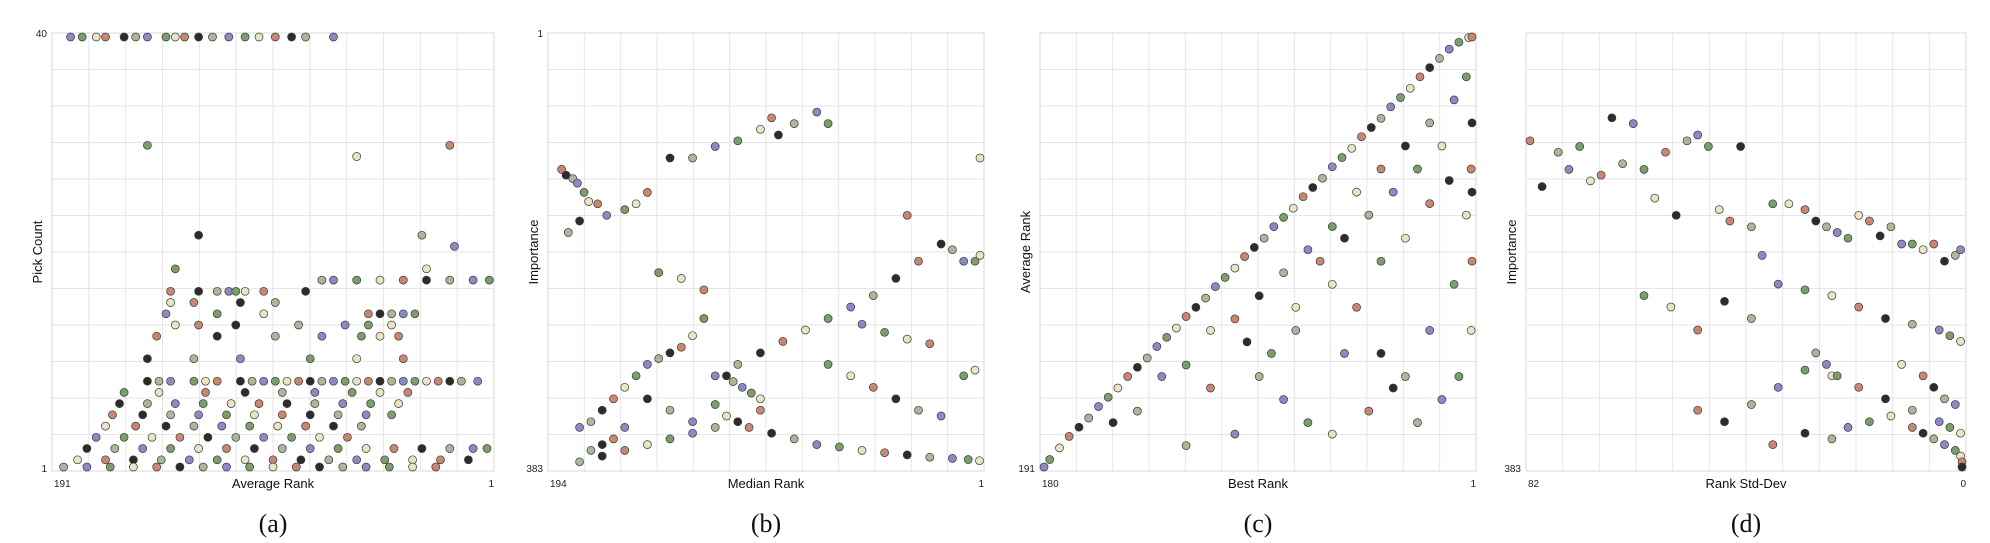 Image resolution: width=1990 pixels, height=543 pixels. Describe the element at coordinates (42, 34) in the screenshot. I see `y-tick-label-top: 40` at that location.